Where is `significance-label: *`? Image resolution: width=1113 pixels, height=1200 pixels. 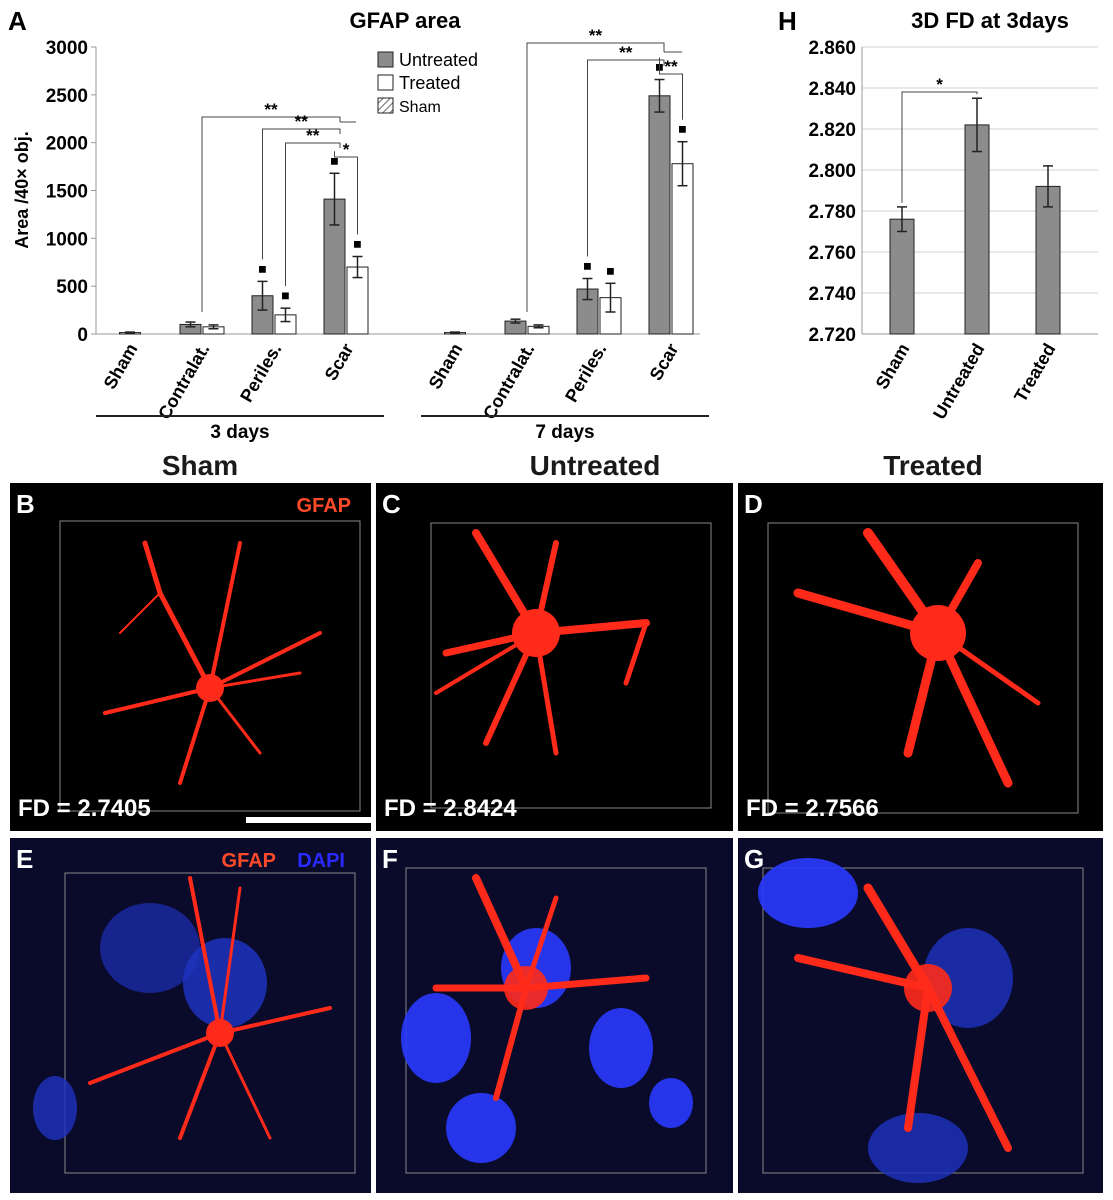 significance-label: * is located at coordinates (346, 149).